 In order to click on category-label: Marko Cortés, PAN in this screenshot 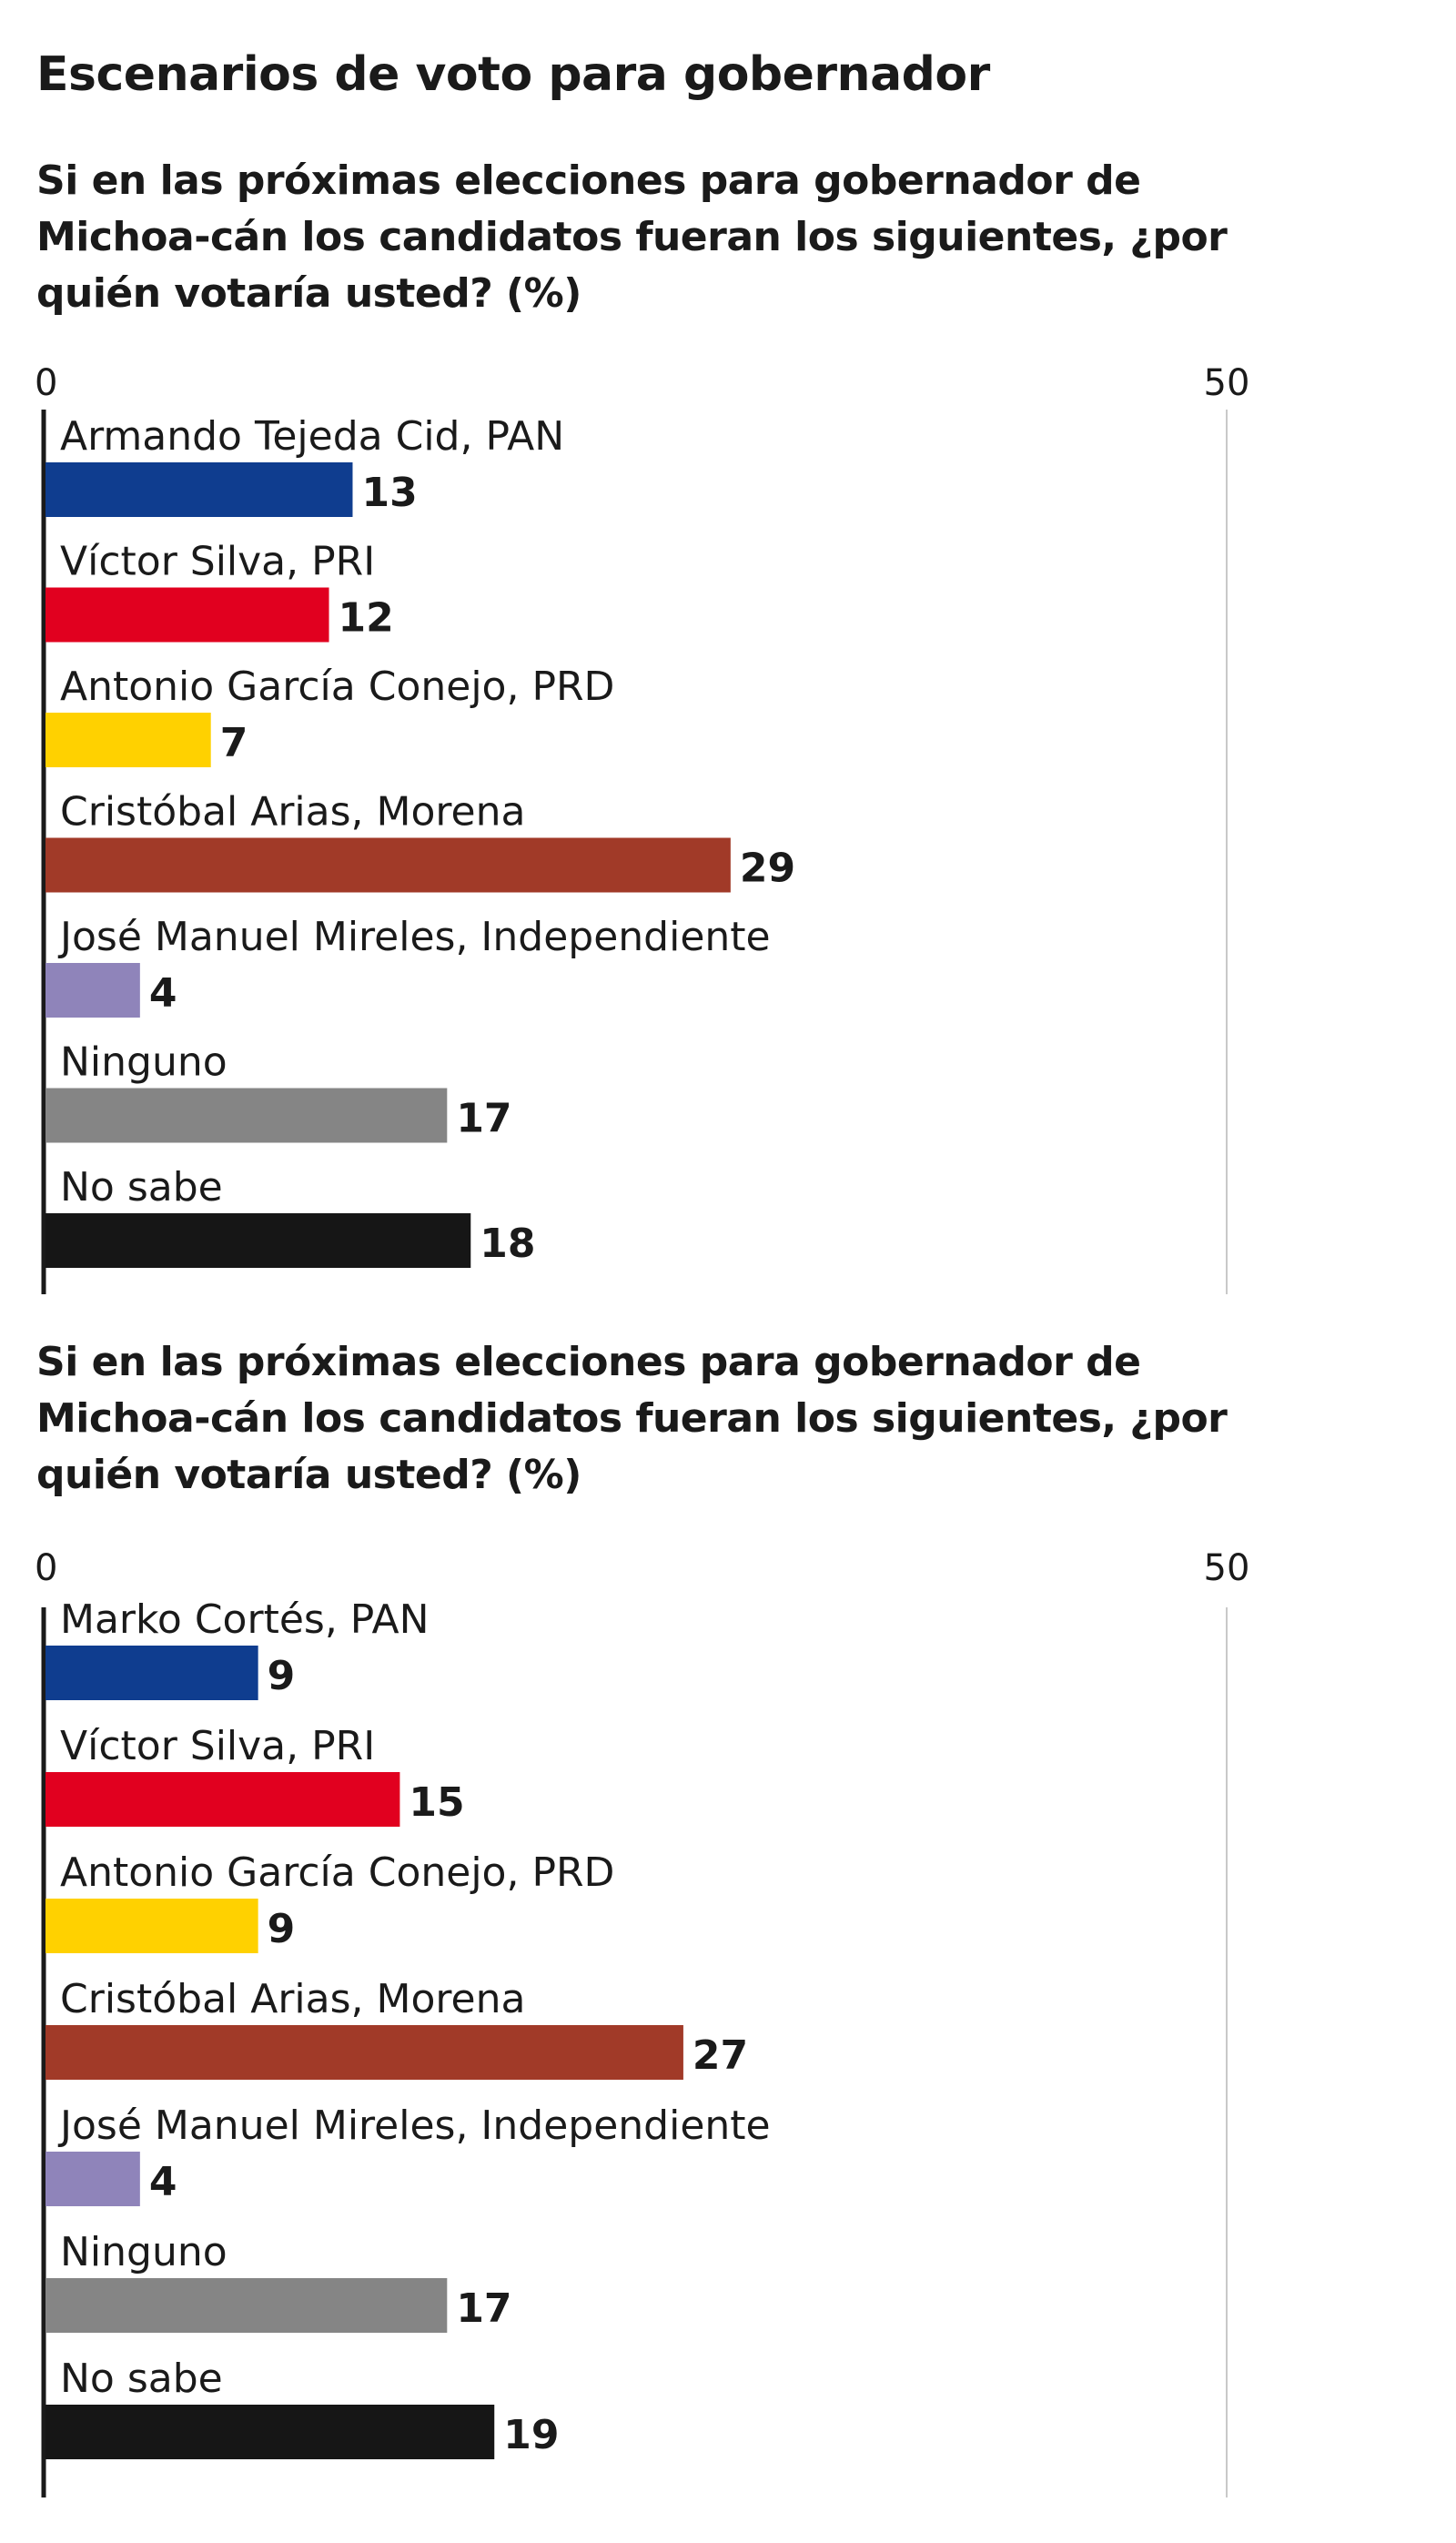, I will do `click(245, 1619)`.